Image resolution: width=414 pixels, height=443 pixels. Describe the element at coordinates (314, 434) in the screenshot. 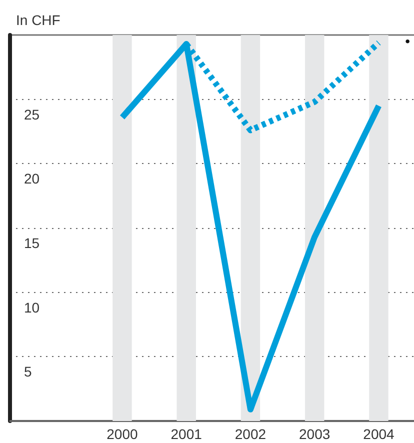

I see `x-tick-label: 2003` at that location.